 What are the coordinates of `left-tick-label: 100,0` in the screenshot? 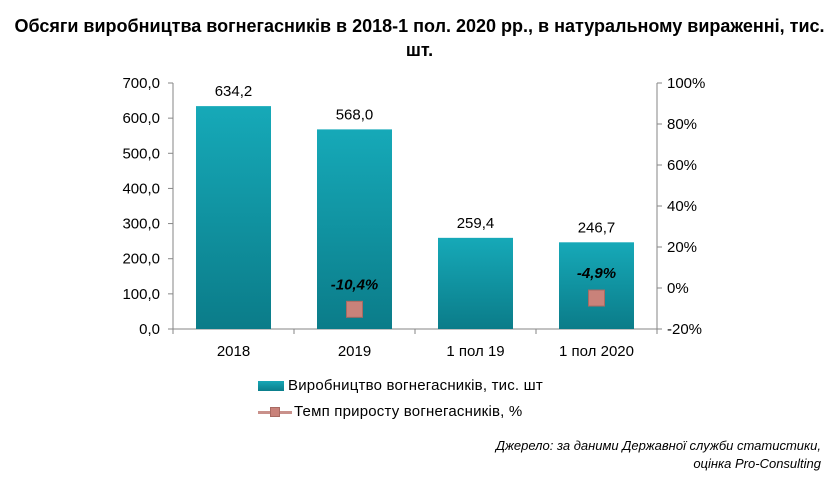 It's located at (141, 294).